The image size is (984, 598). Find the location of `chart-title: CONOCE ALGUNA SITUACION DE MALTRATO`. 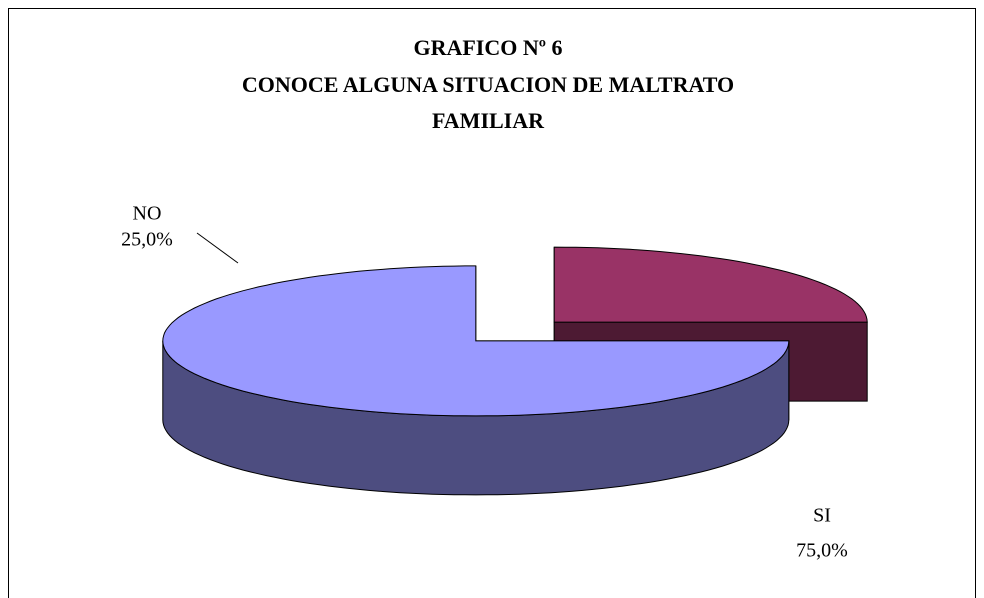

chart-title: CONOCE ALGUNA SITUACION DE MALTRATO is located at coordinates (488, 84).